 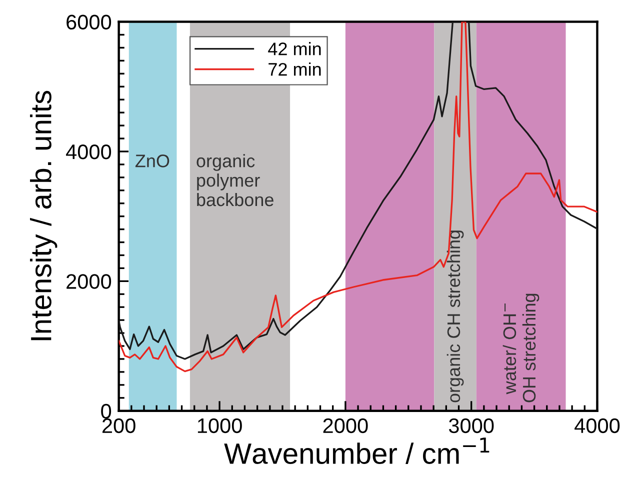 What do you see at coordinates (521, 348) in the screenshot?
I see `text: water/ OH$^{−}$ OH stretching` at bounding box center [521, 348].